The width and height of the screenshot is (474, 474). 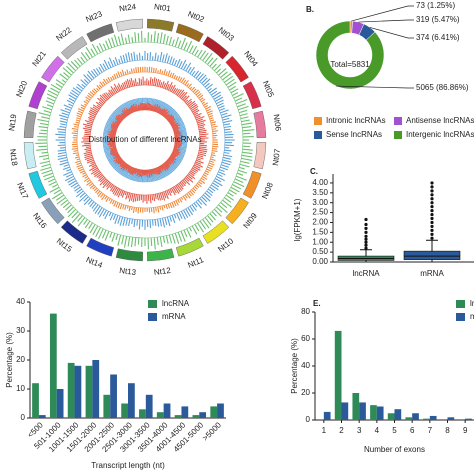 I want to click on y-tick-label: 1.00, so click(x=320, y=241).